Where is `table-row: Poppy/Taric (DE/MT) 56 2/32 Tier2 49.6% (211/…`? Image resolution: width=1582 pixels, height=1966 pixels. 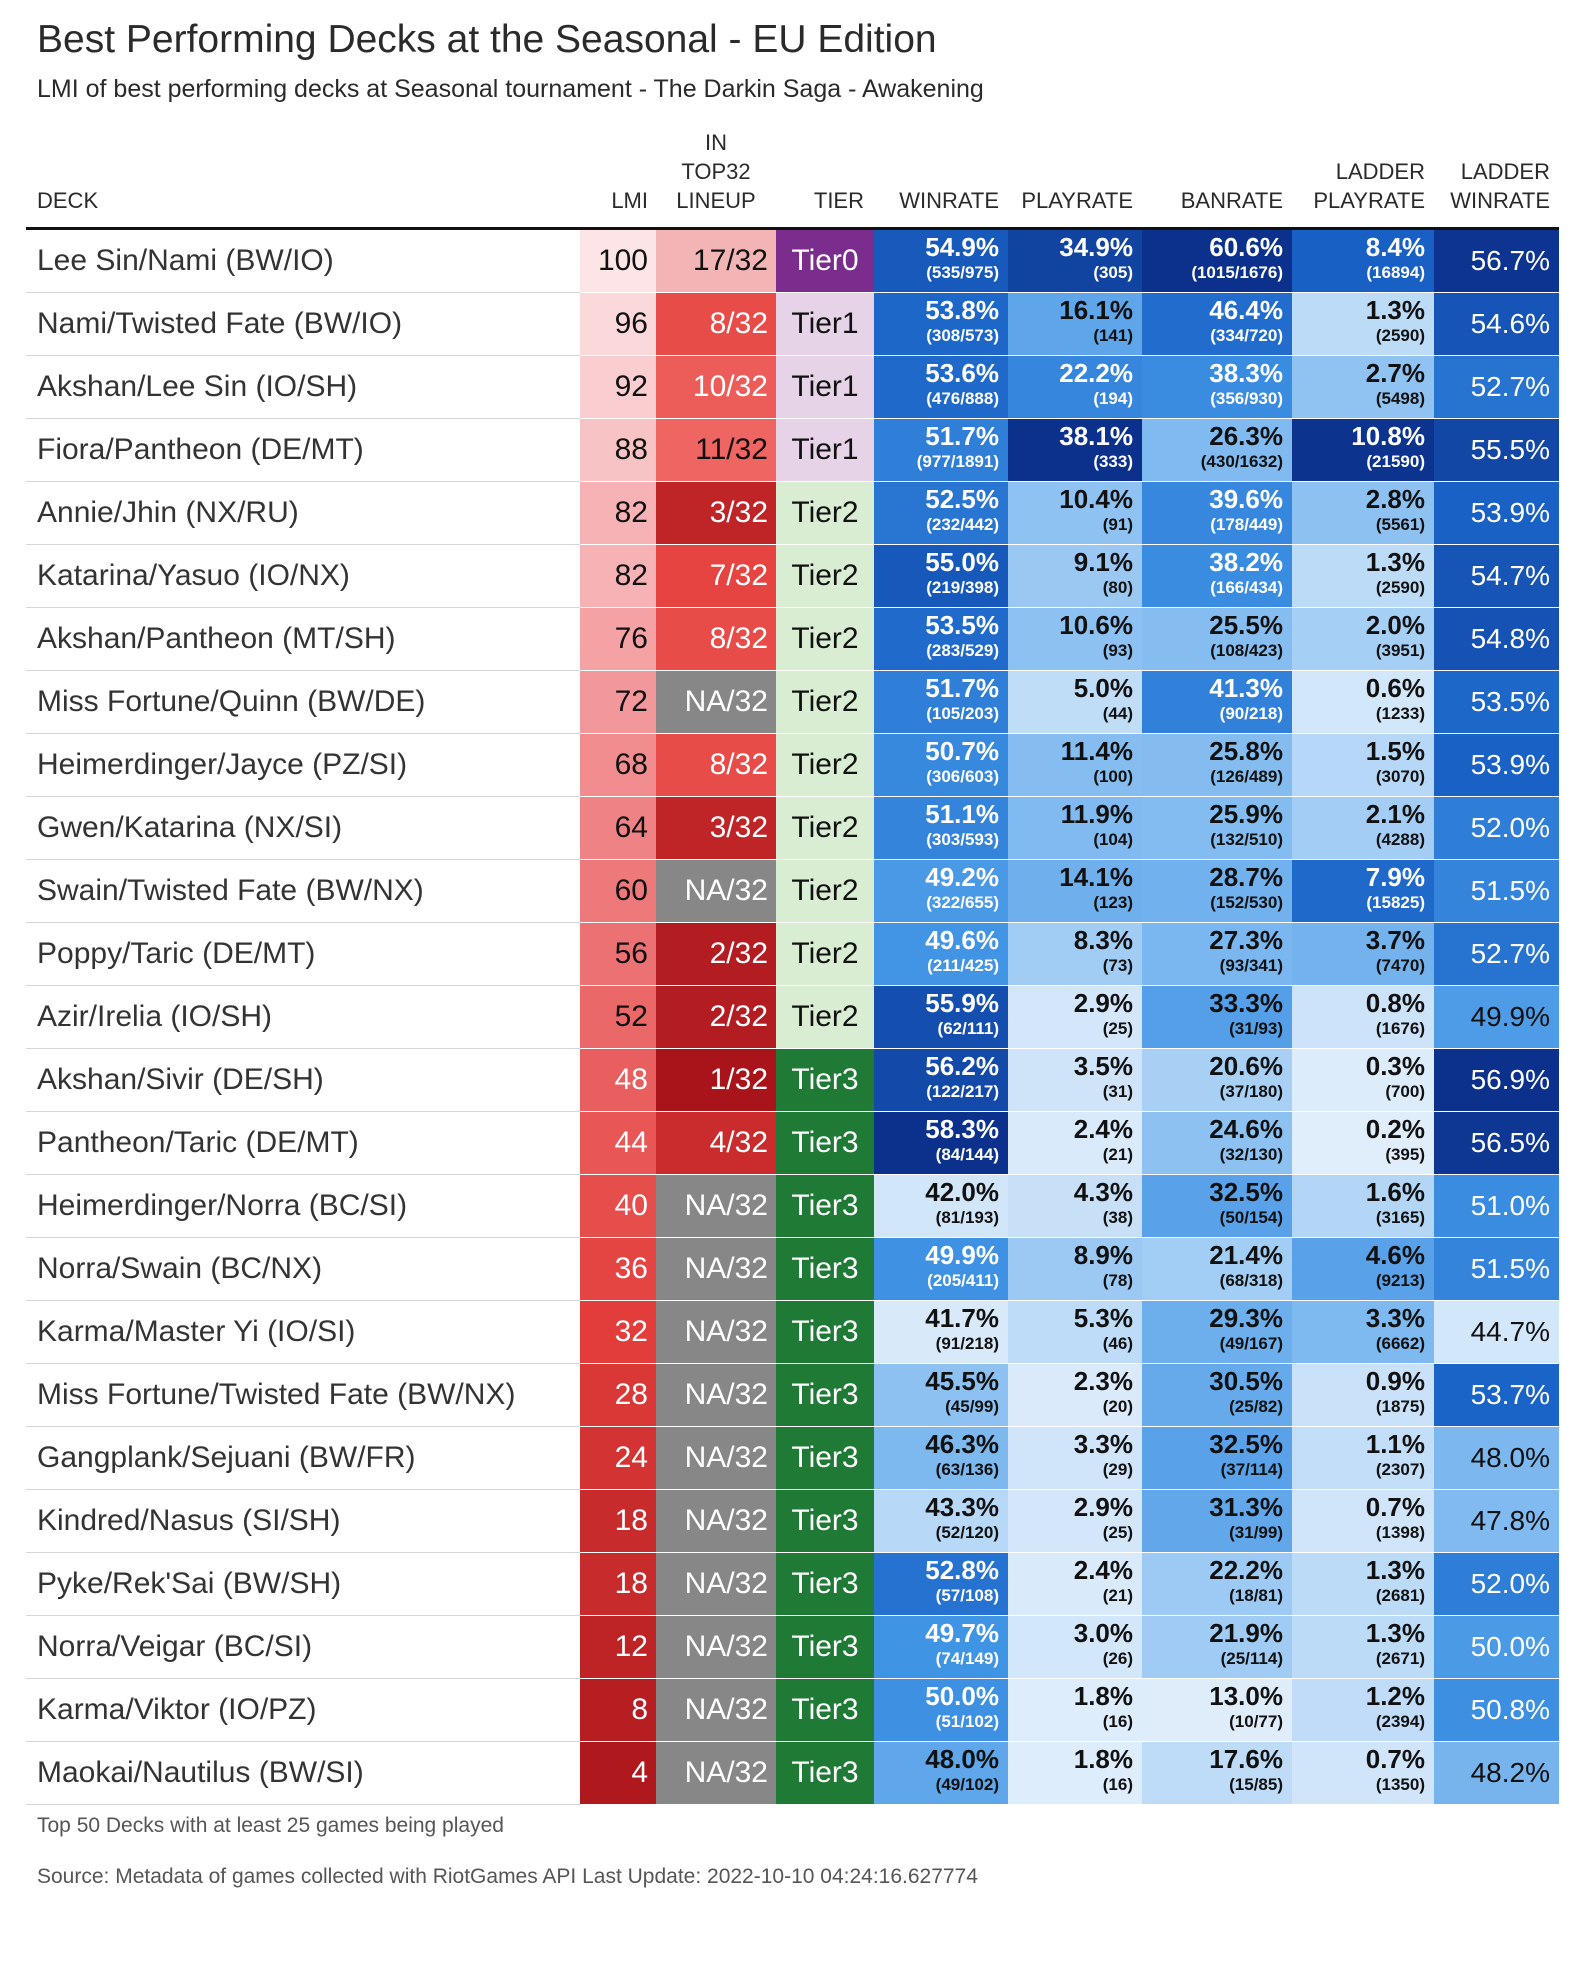 table-row: Poppy/Taric (DE/MT) 56 2/32 Tier2 49.6% (211/… is located at coordinates (791, 954).